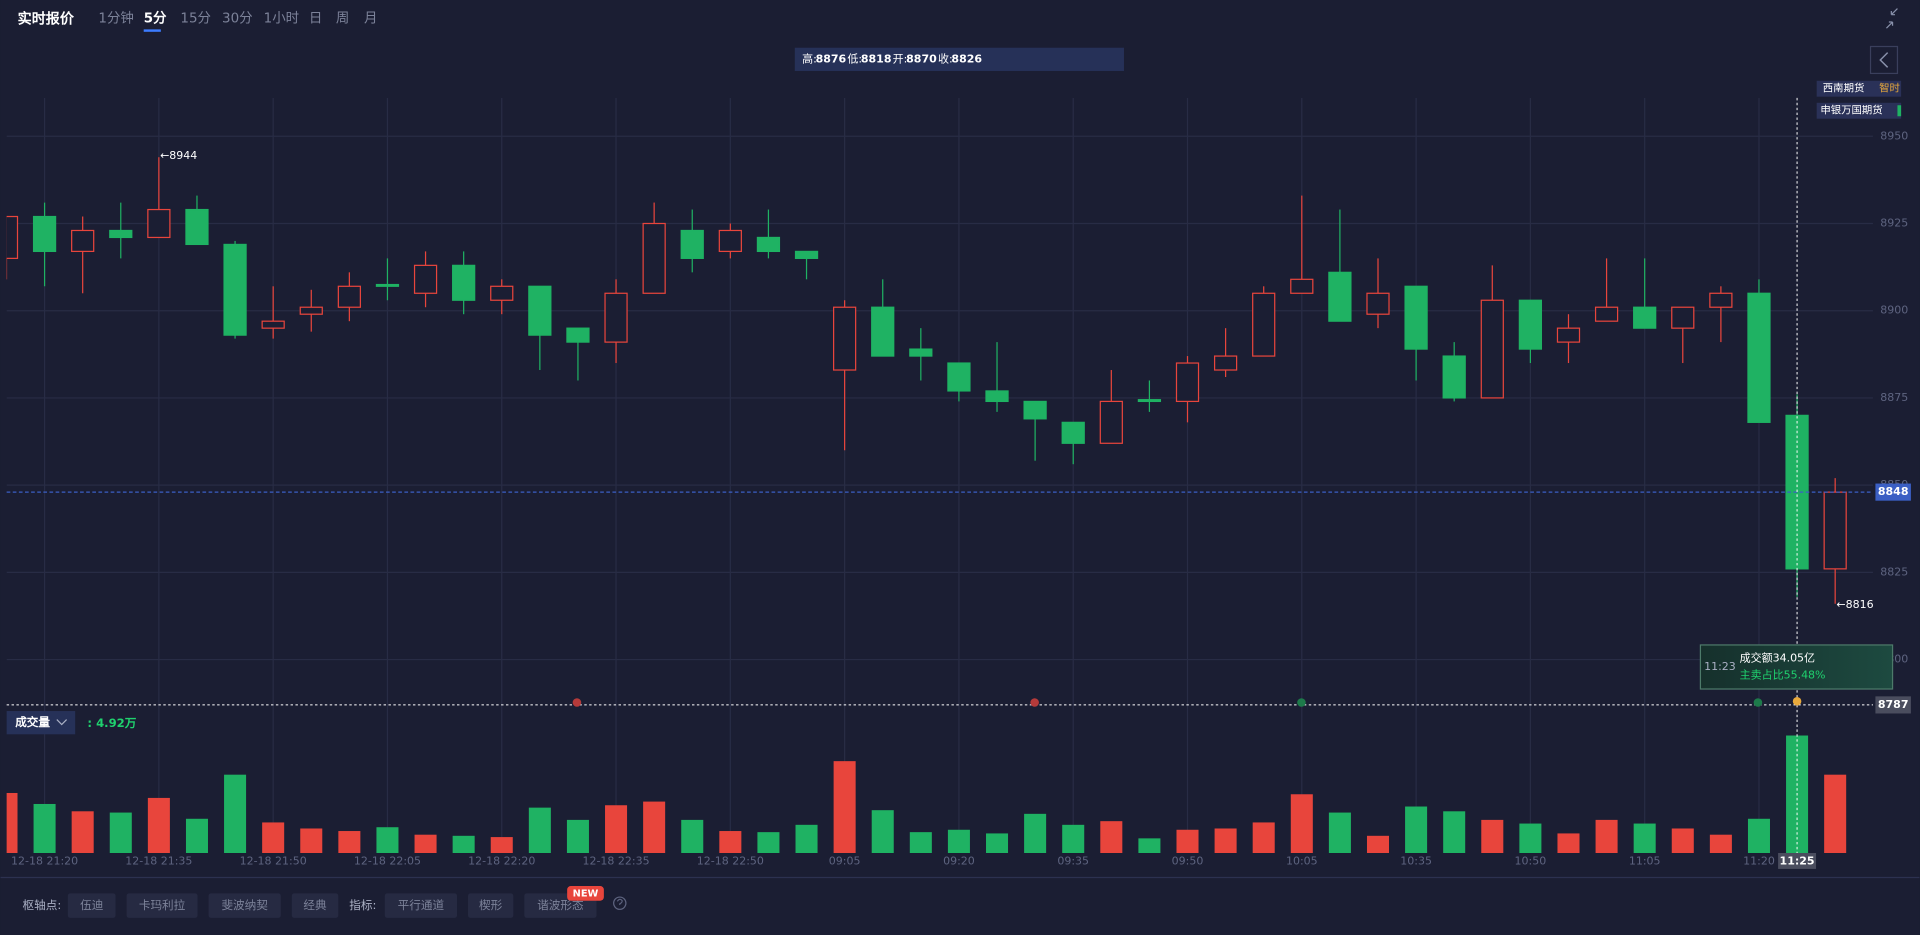 This screenshot has width=1920, height=935. Describe the element at coordinates (1859, 88) in the screenshot. I see `broker-tag` at that location.